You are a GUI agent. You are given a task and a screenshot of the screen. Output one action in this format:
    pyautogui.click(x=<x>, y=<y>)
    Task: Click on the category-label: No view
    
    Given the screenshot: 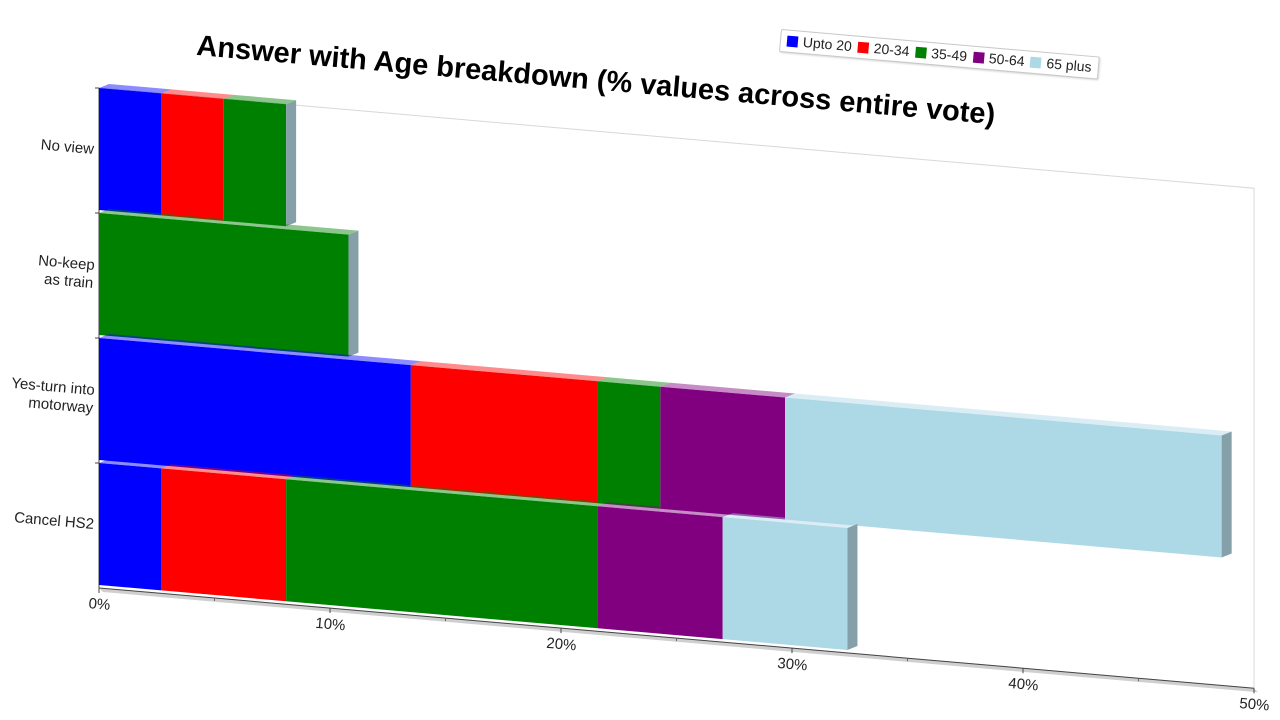 What is the action you would take?
    pyautogui.click(x=67, y=147)
    